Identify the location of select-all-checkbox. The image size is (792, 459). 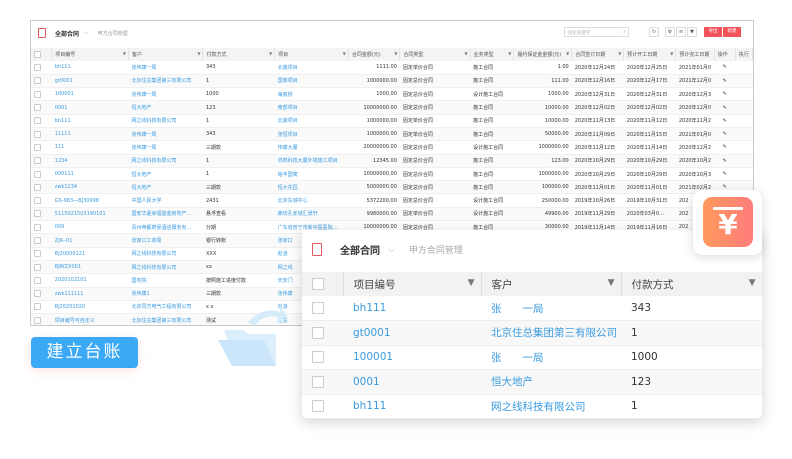
(37, 54).